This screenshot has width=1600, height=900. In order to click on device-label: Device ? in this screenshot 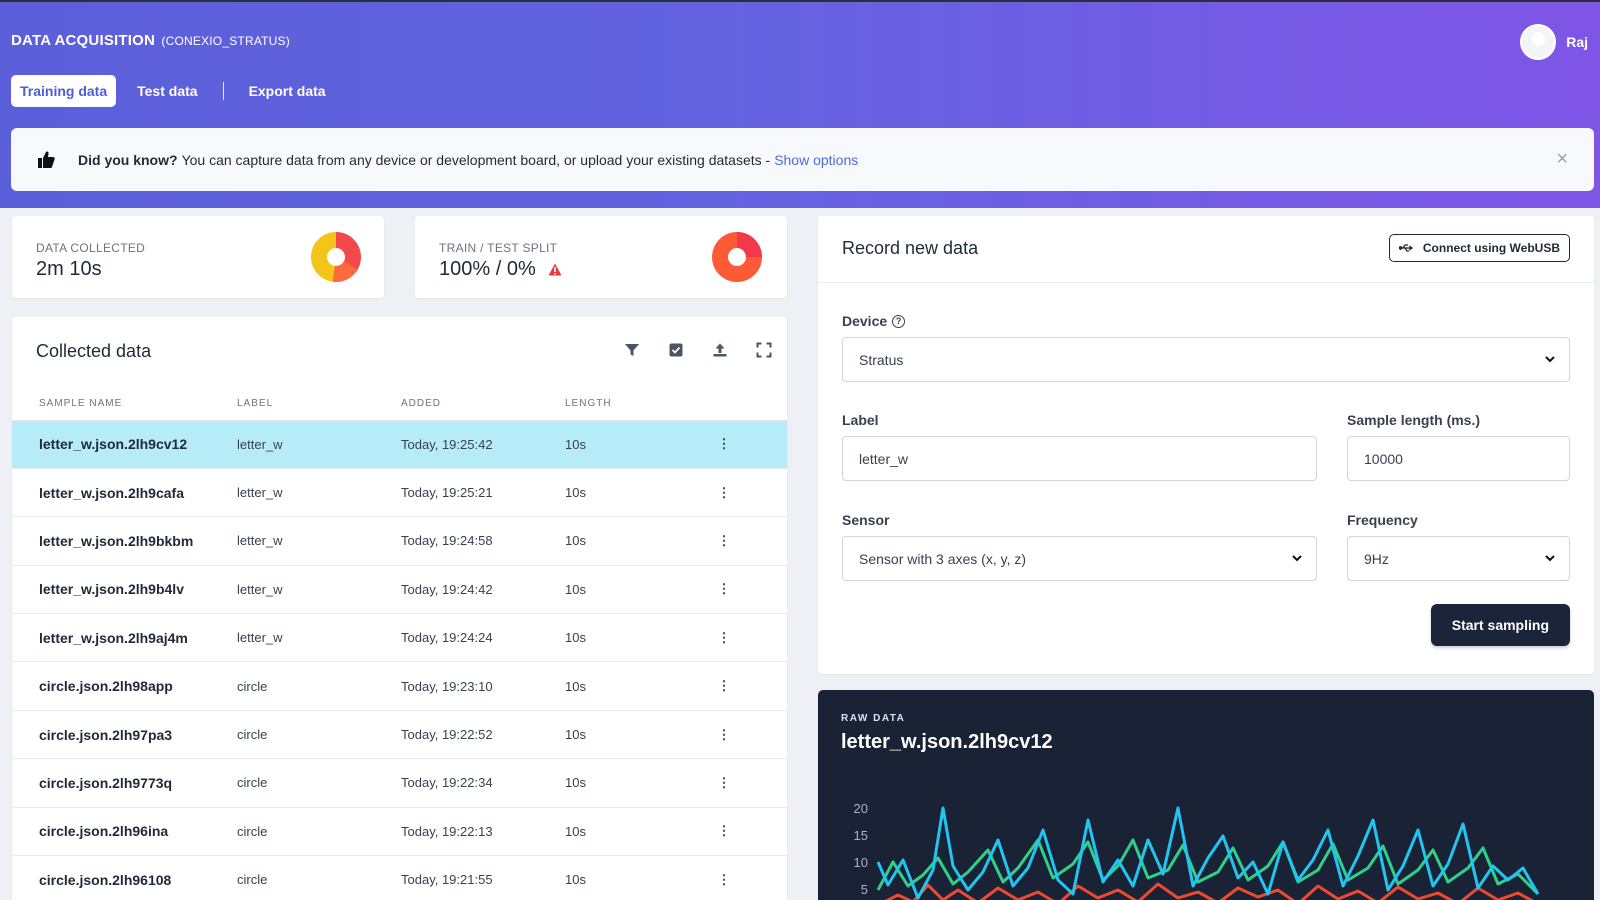, I will do `click(874, 321)`.